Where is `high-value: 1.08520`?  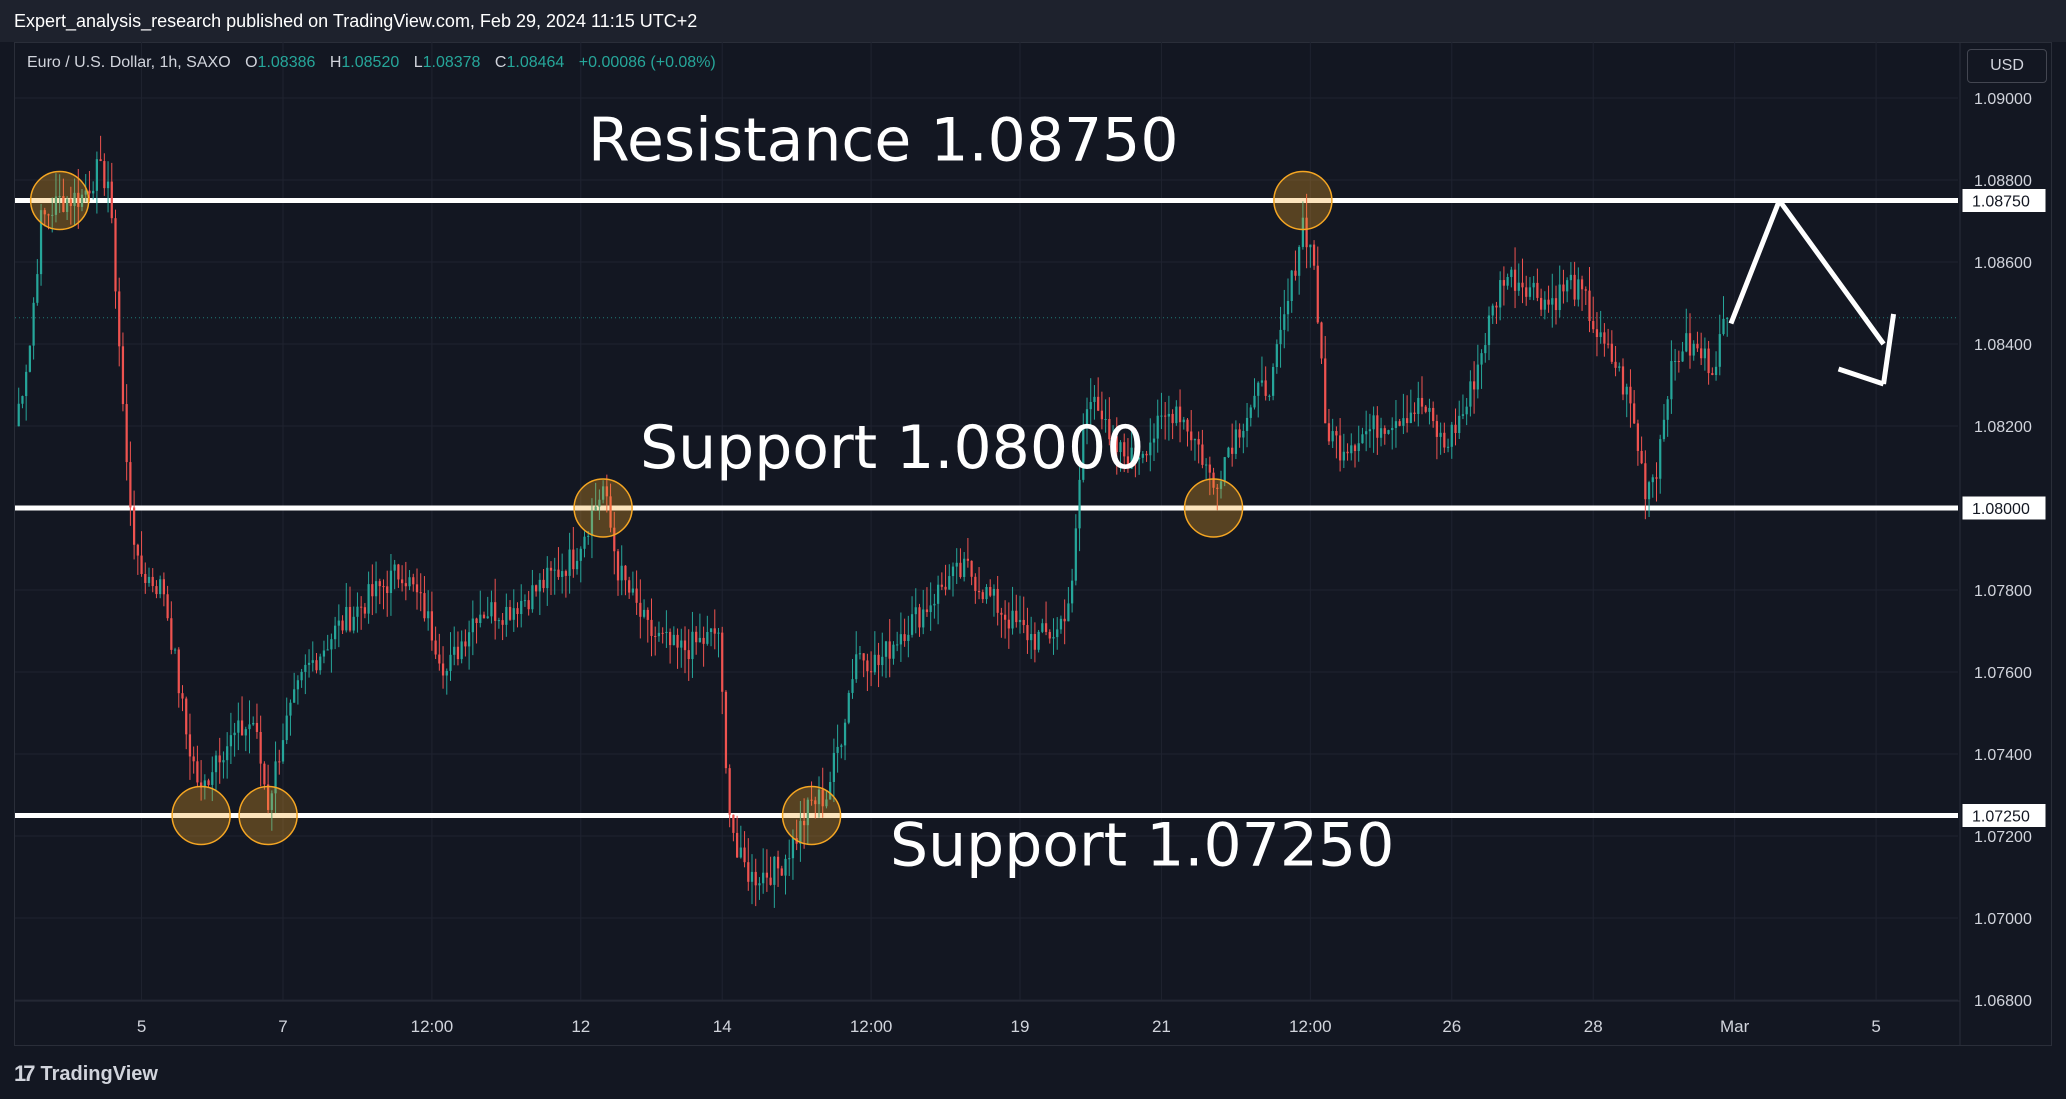
high-value: 1.08520 is located at coordinates (370, 62).